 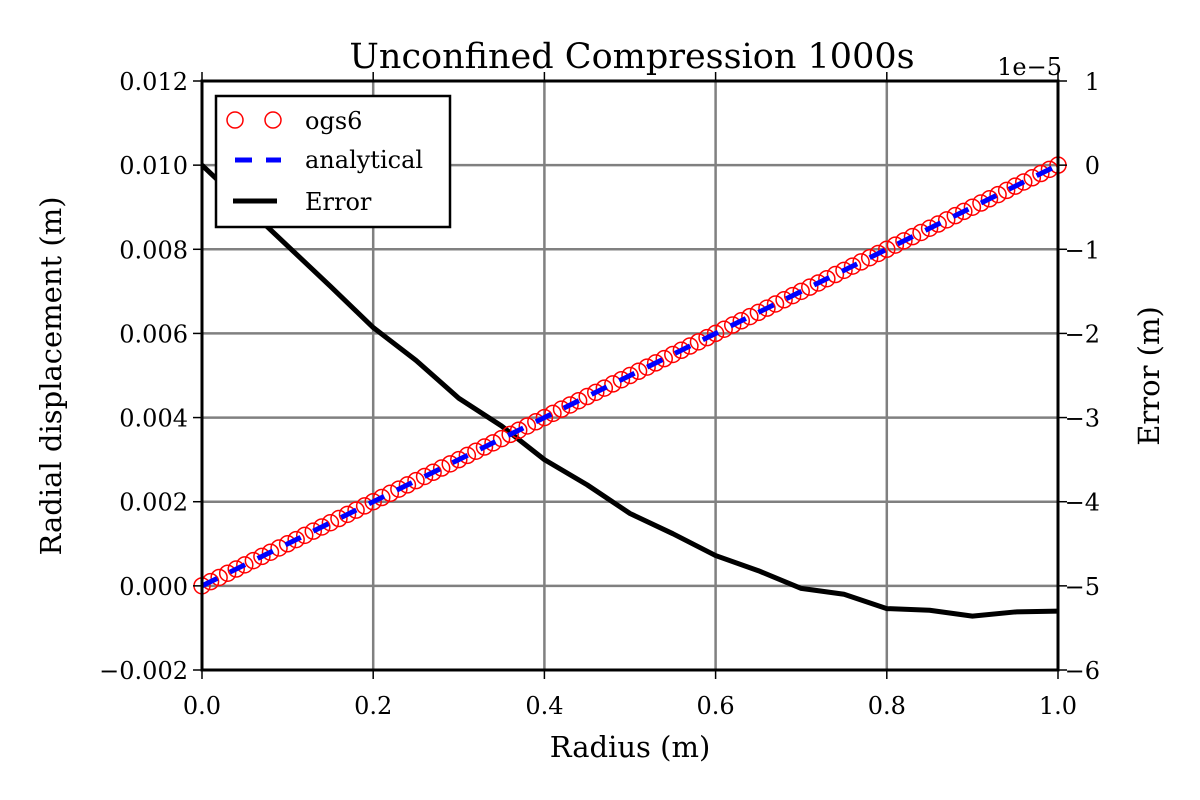 What do you see at coordinates (153, 250) in the screenshot?
I see `y-tick-label: 0.008` at bounding box center [153, 250].